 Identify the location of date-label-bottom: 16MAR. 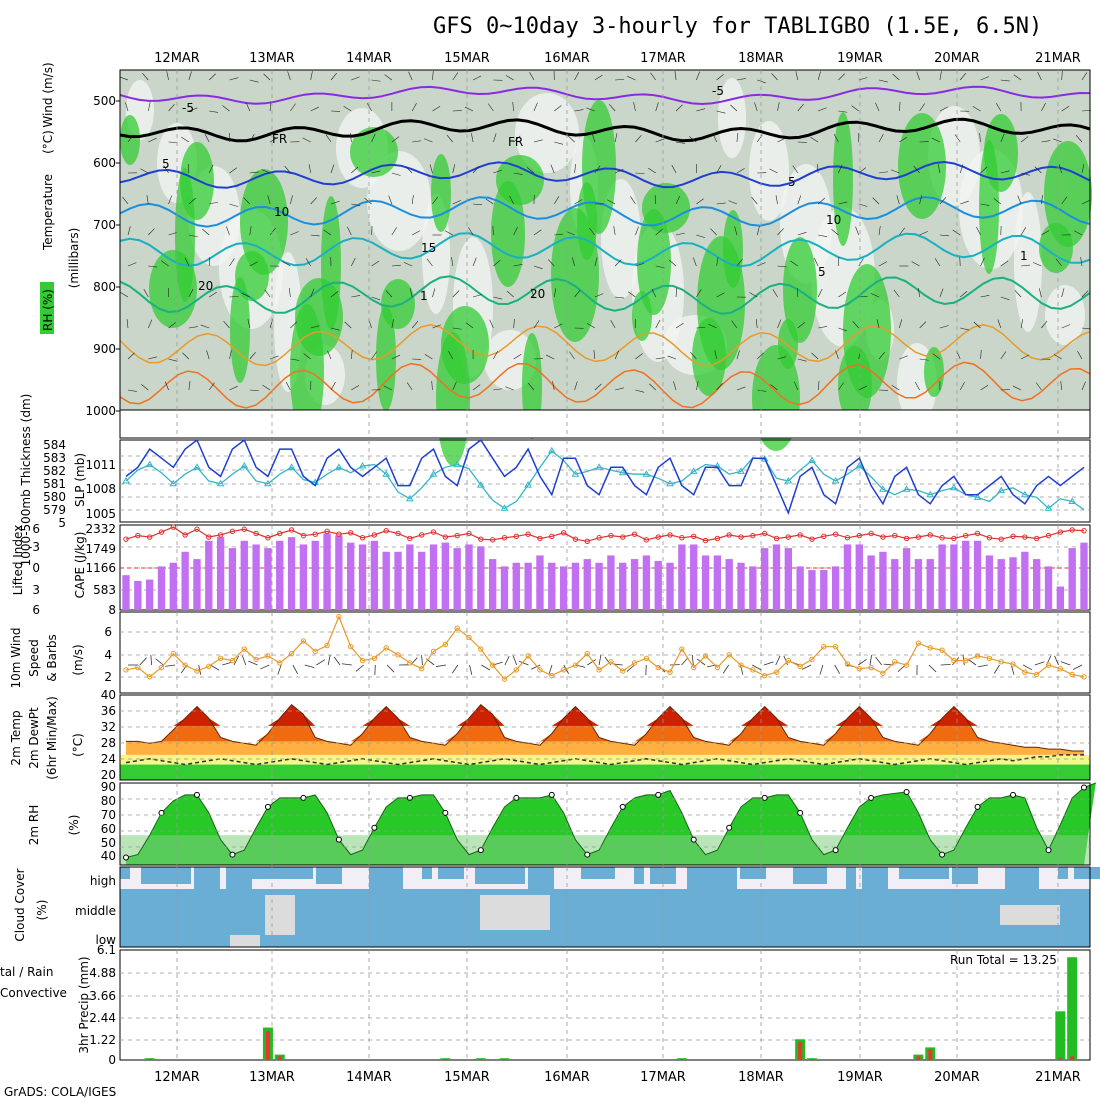
(567, 1077).